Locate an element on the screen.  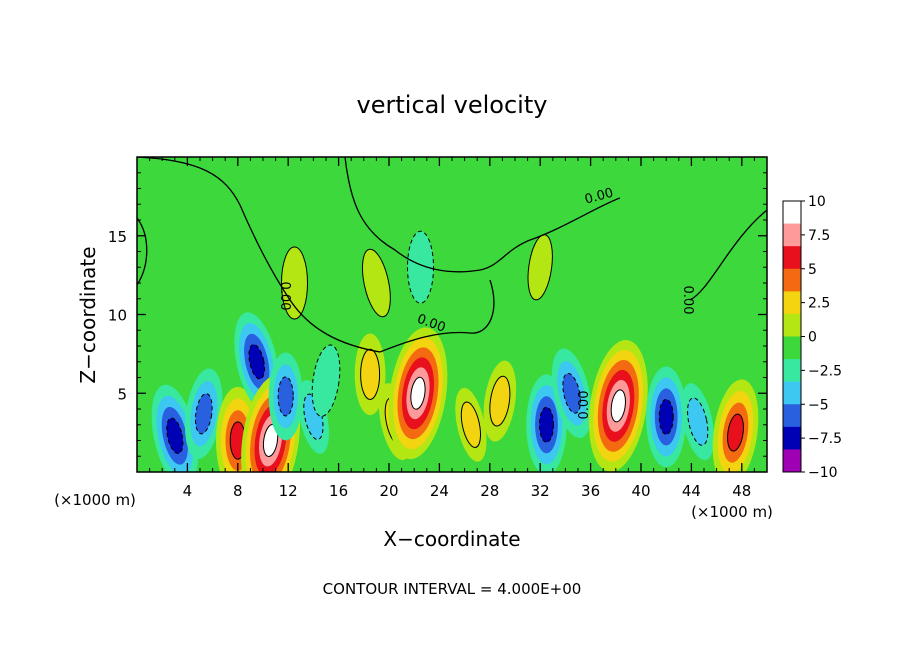
x-tick-label: 16 is located at coordinates (338, 491).